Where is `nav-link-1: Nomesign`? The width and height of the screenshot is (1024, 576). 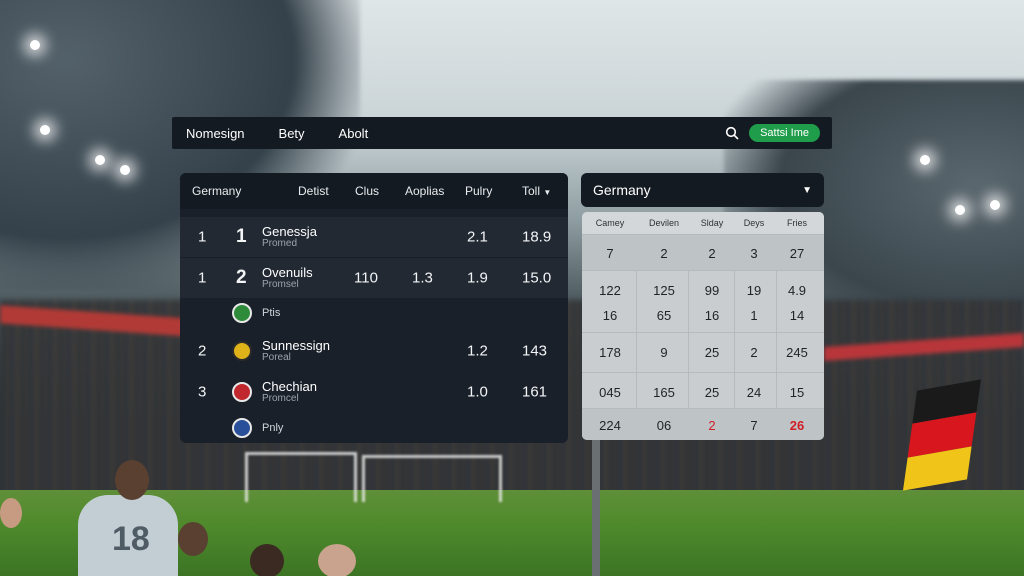
nav-link-1: Nomesign is located at coordinates (215, 133).